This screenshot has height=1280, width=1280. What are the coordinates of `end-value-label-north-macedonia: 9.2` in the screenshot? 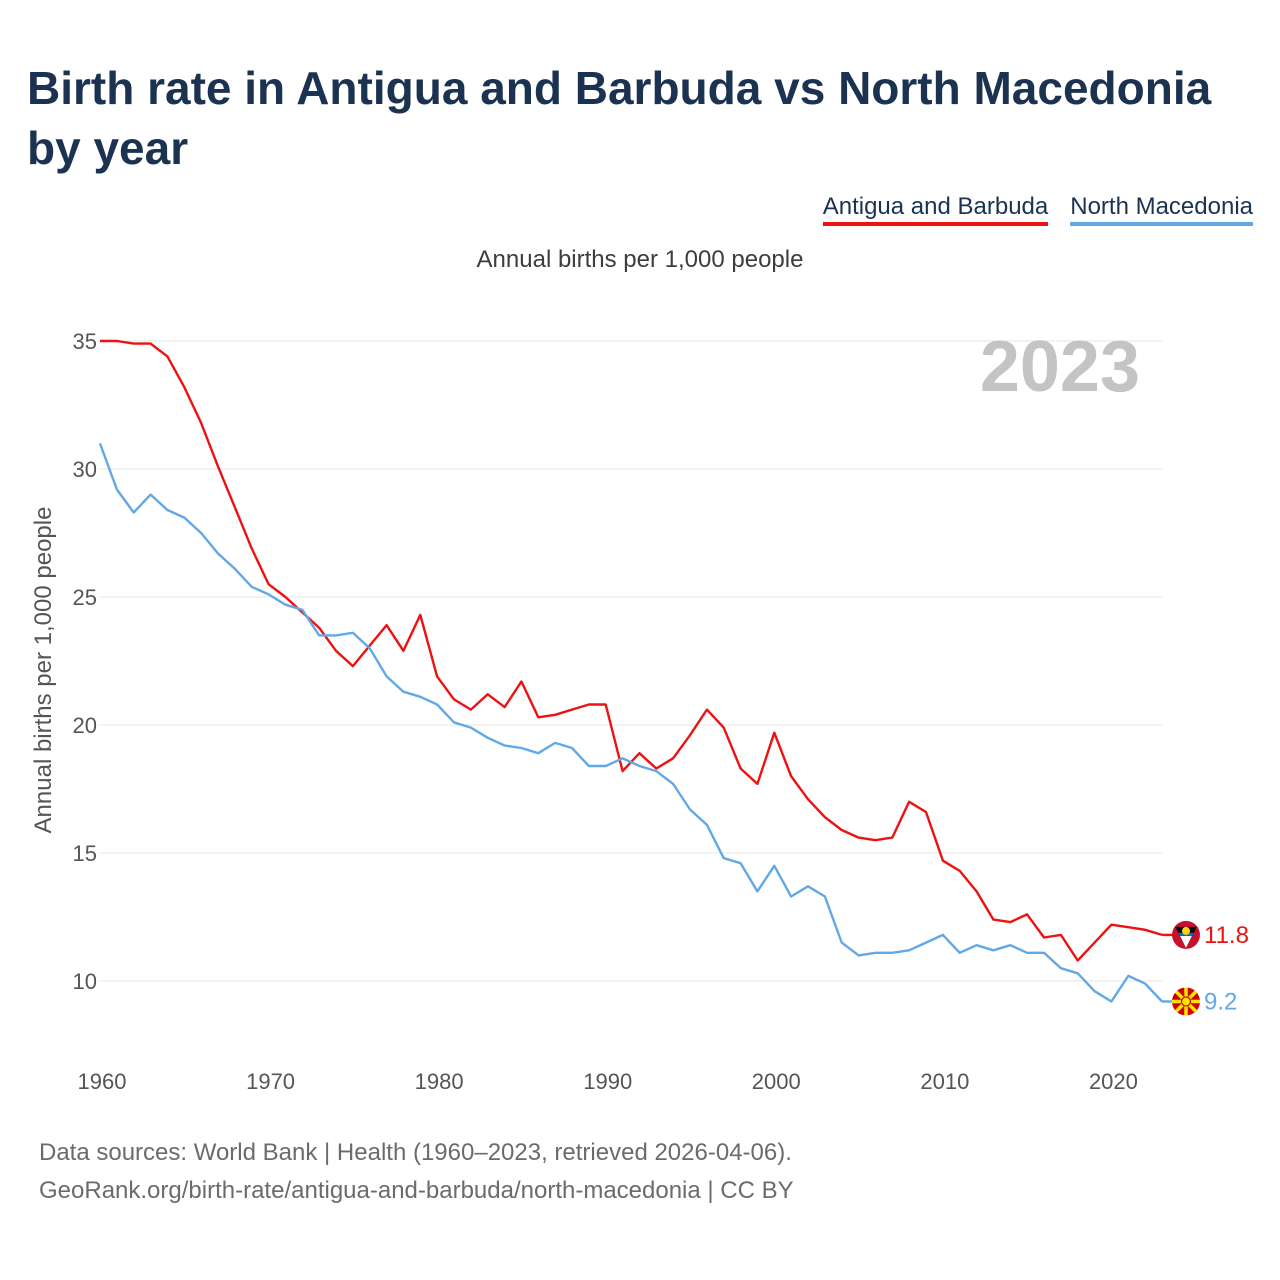 It's located at (1220, 1001).